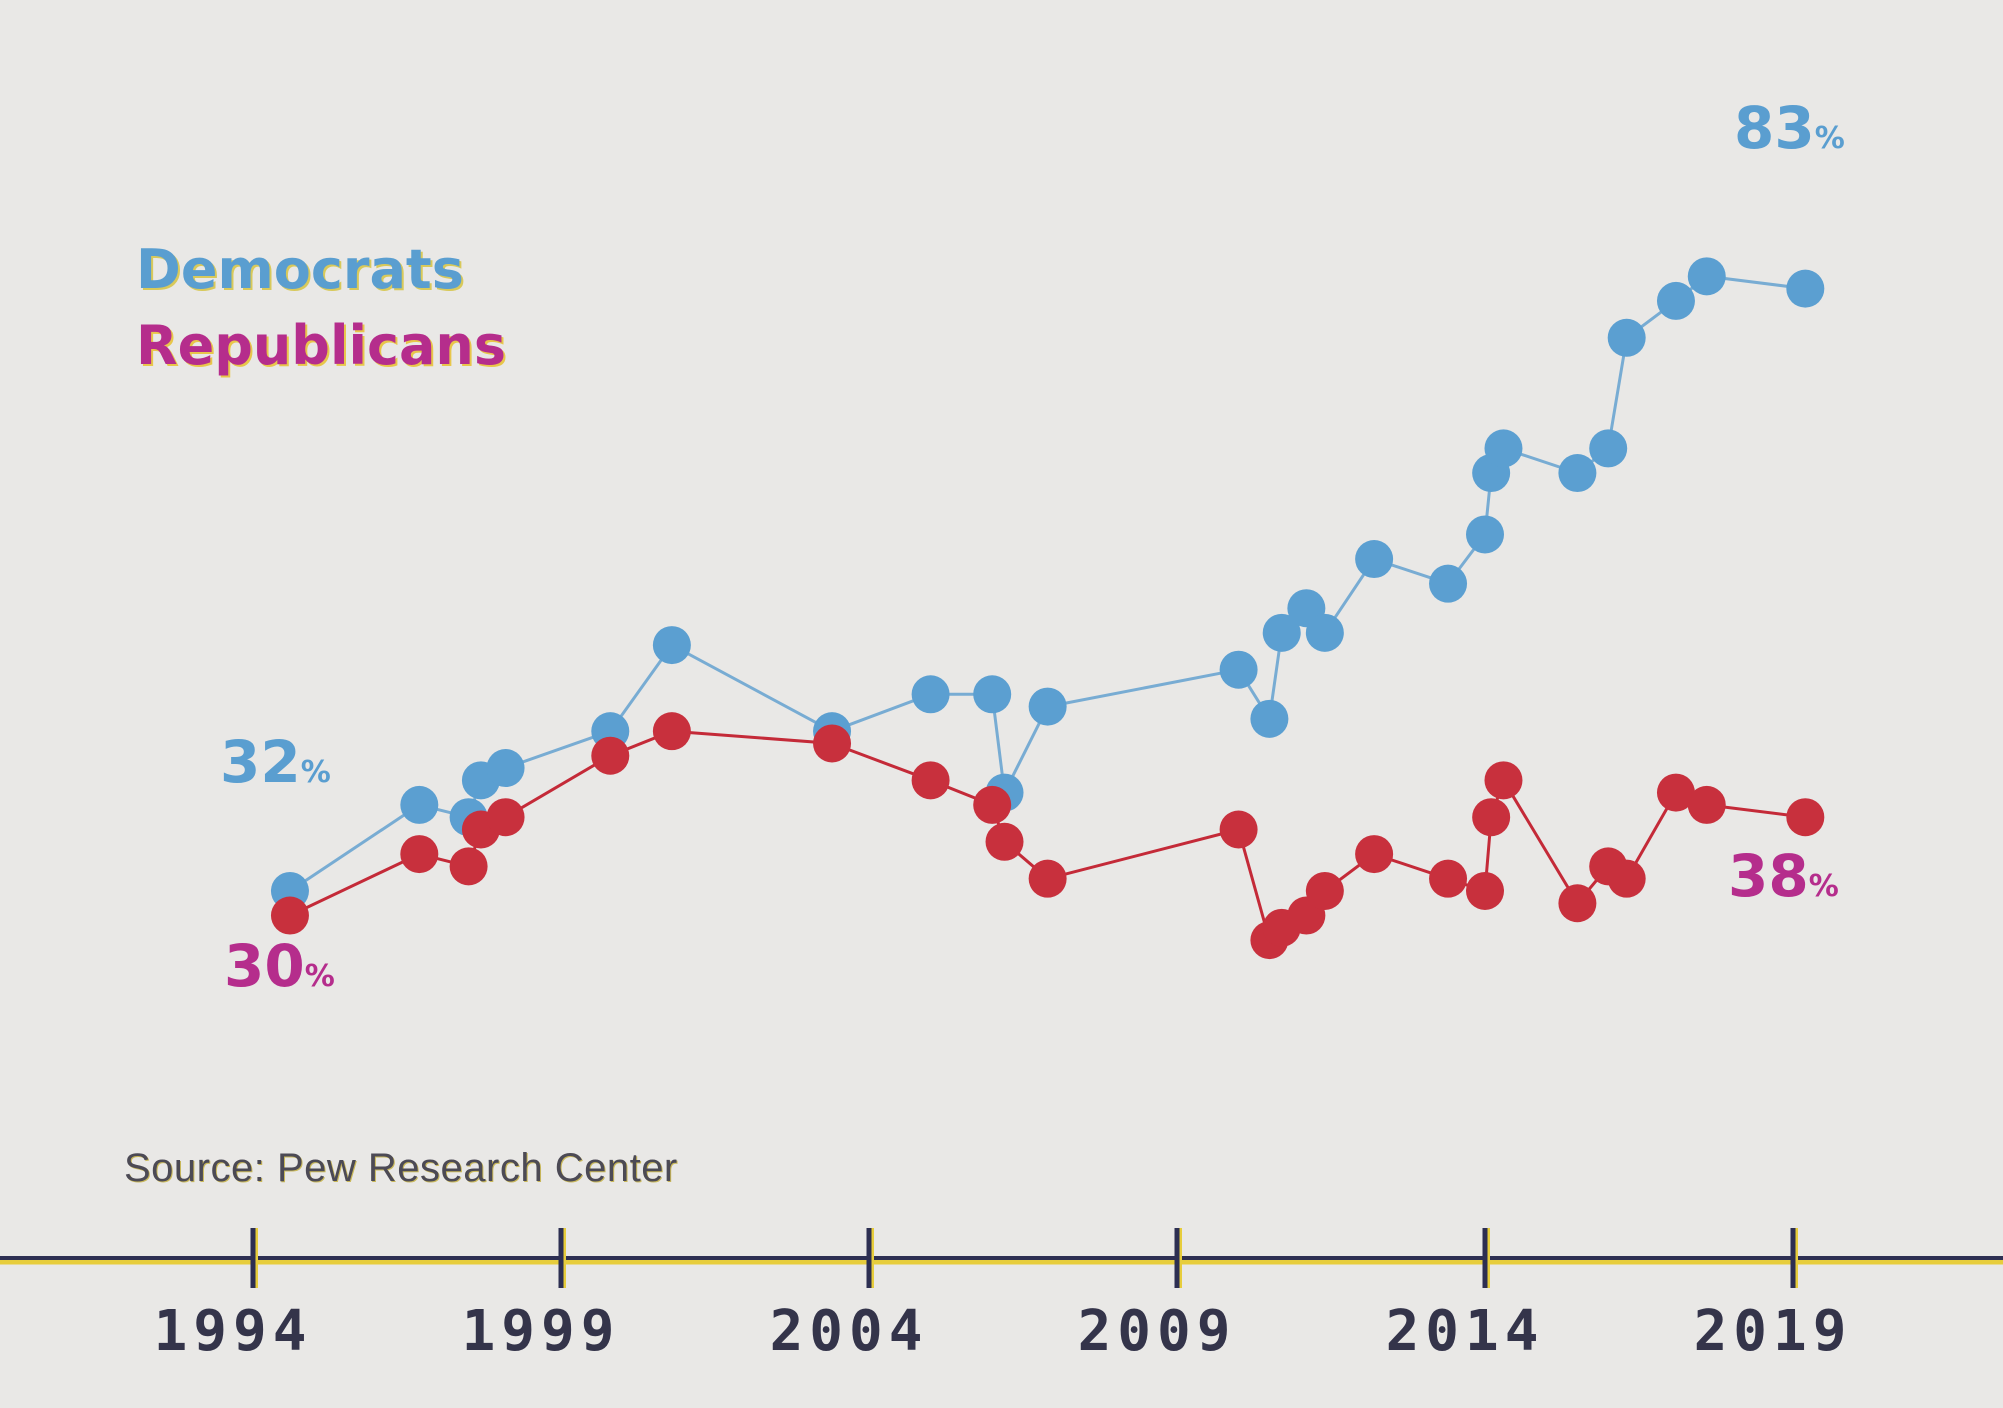 The width and height of the screenshot is (2003, 1408). Describe the element at coordinates (321, 308) in the screenshot. I see `legend: Democrats Republicans` at that location.